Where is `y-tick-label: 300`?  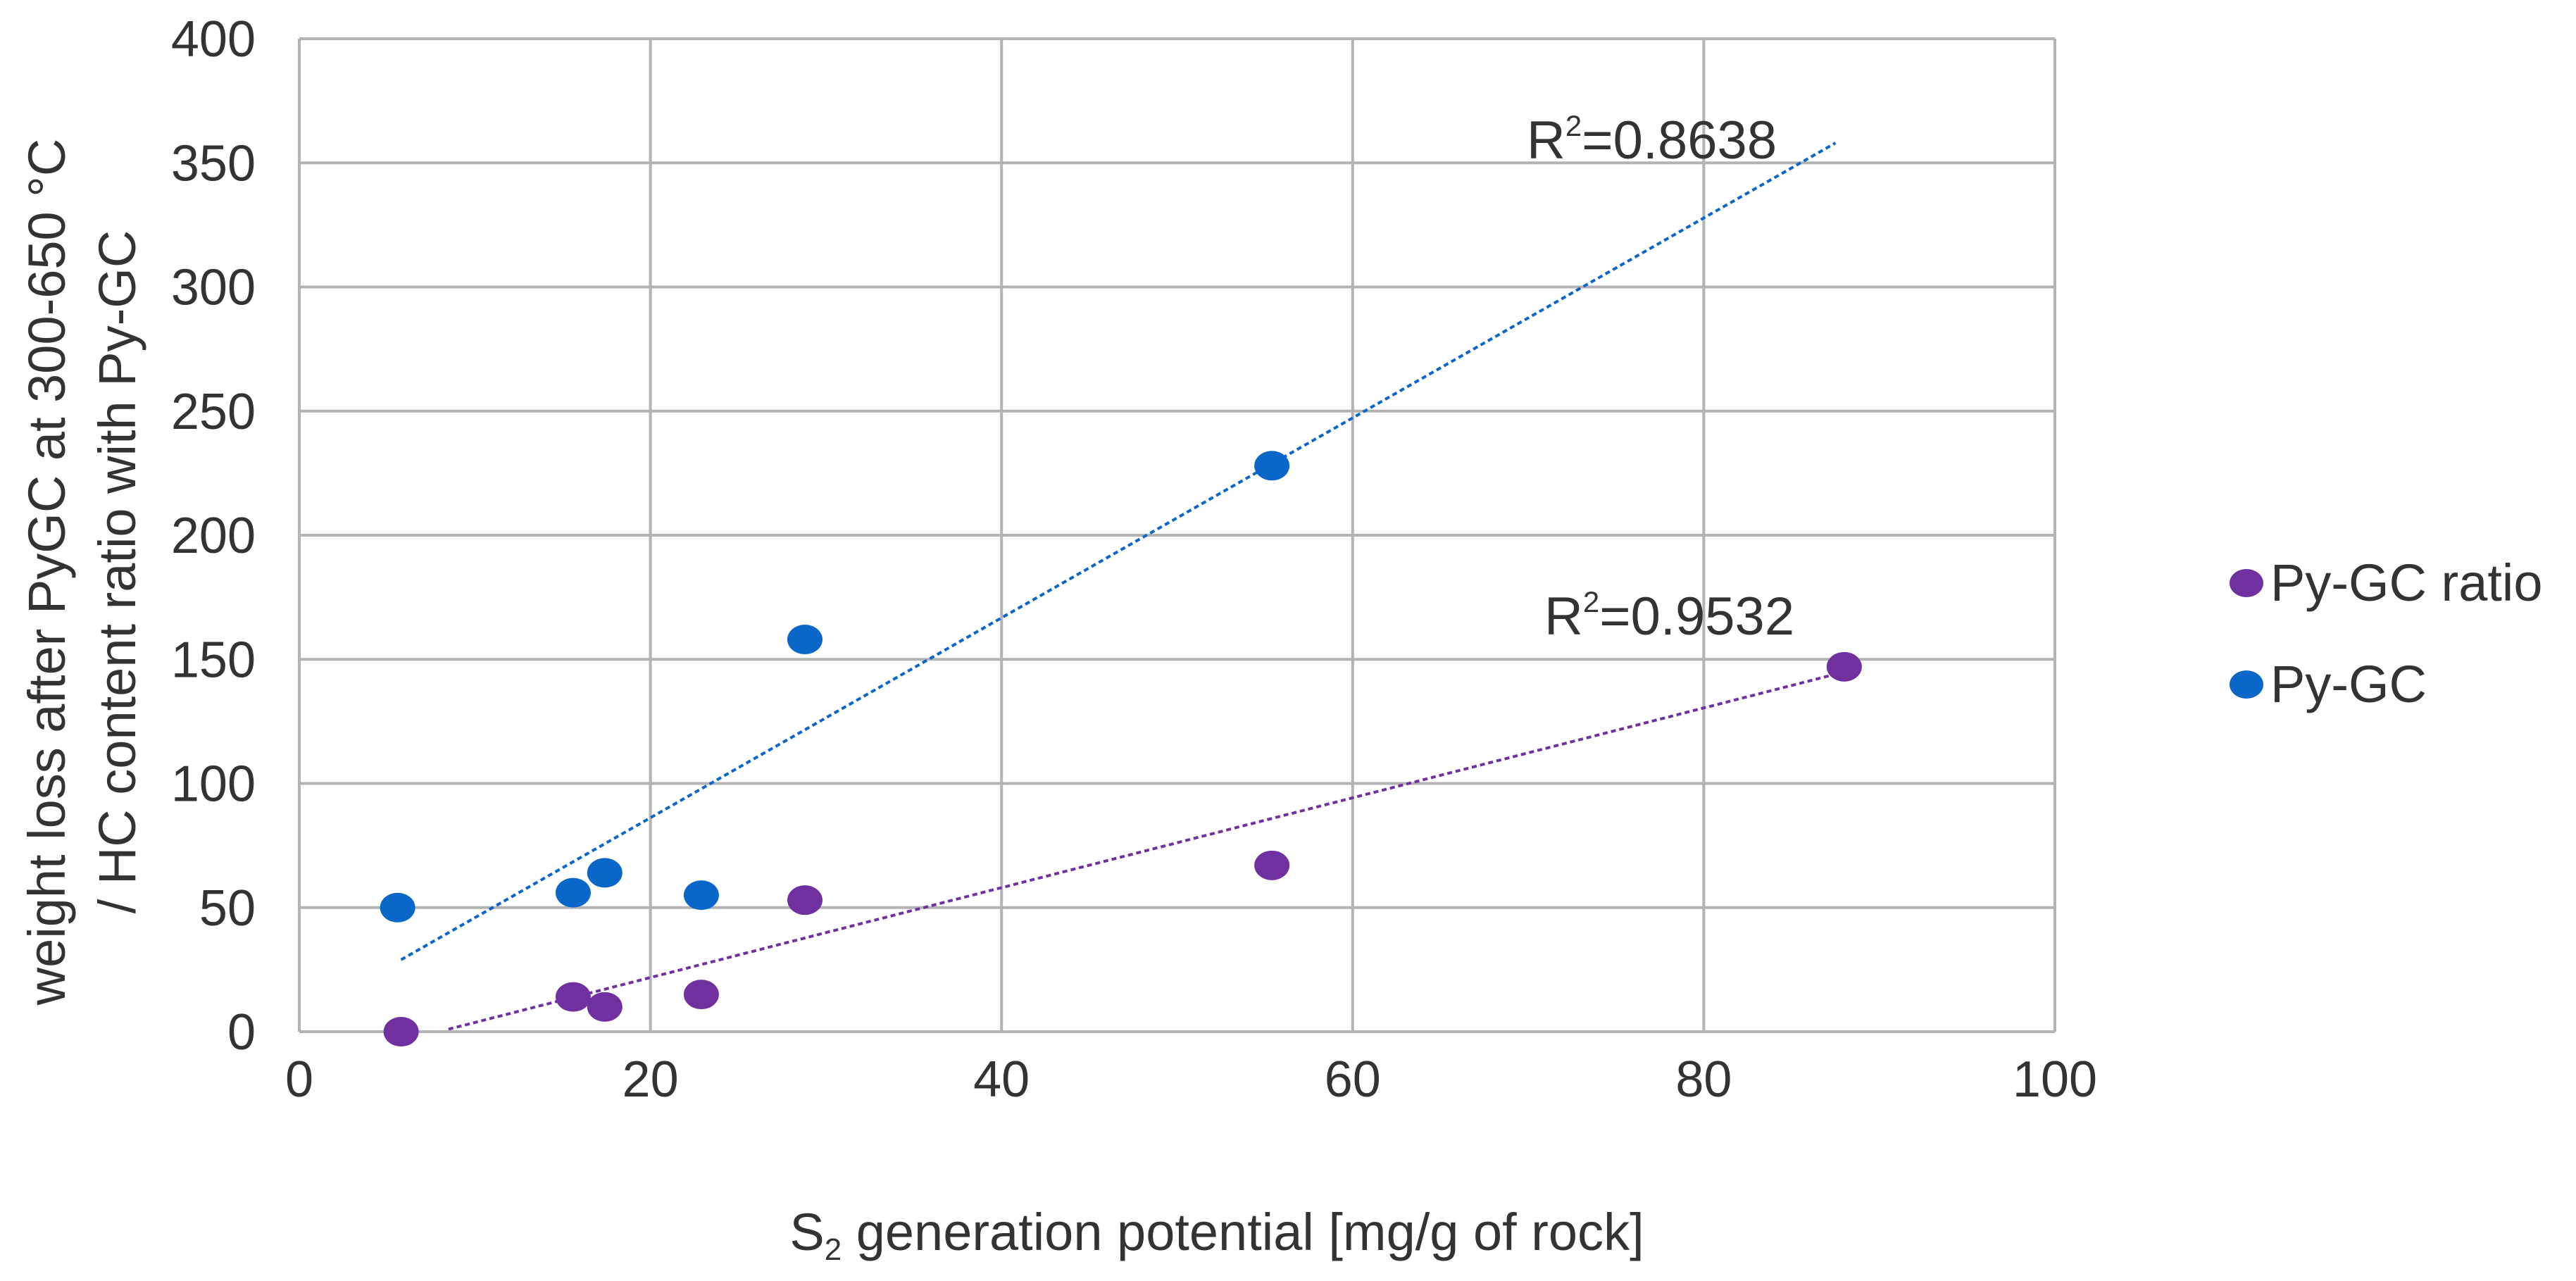 y-tick-label: 300 is located at coordinates (213, 288).